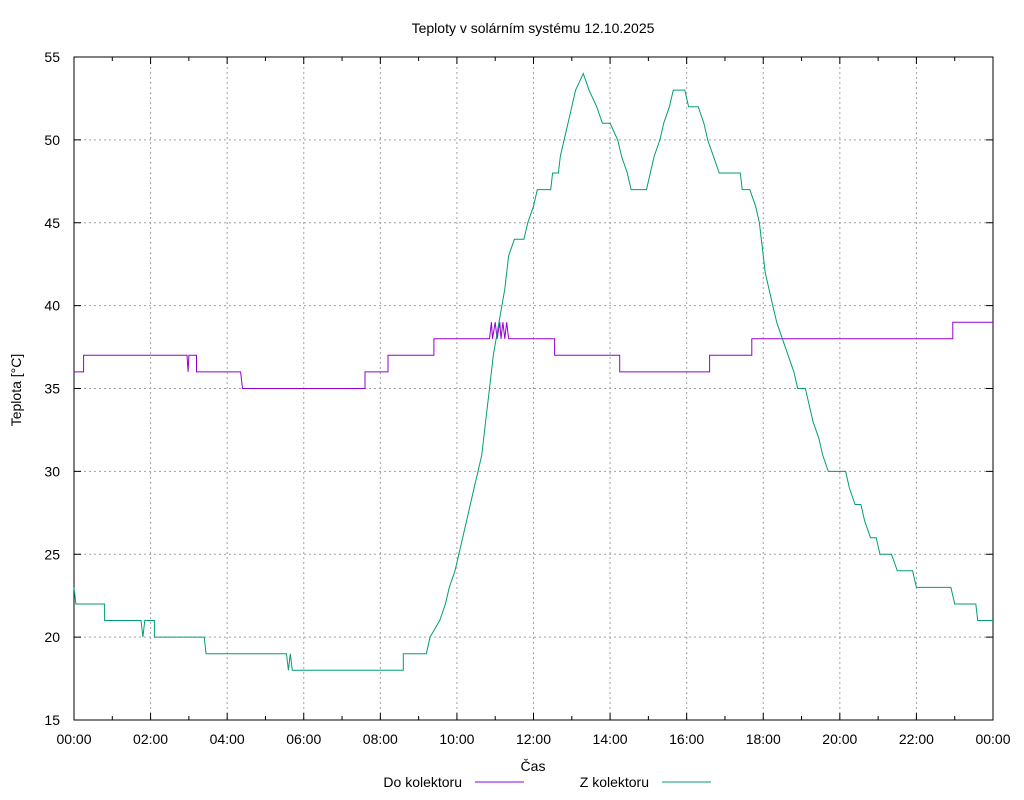 This screenshot has height=800, width=1024. What do you see at coordinates (456, 739) in the screenshot?
I see `x-tick-label: 10:00` at bounding box center [456, 739].